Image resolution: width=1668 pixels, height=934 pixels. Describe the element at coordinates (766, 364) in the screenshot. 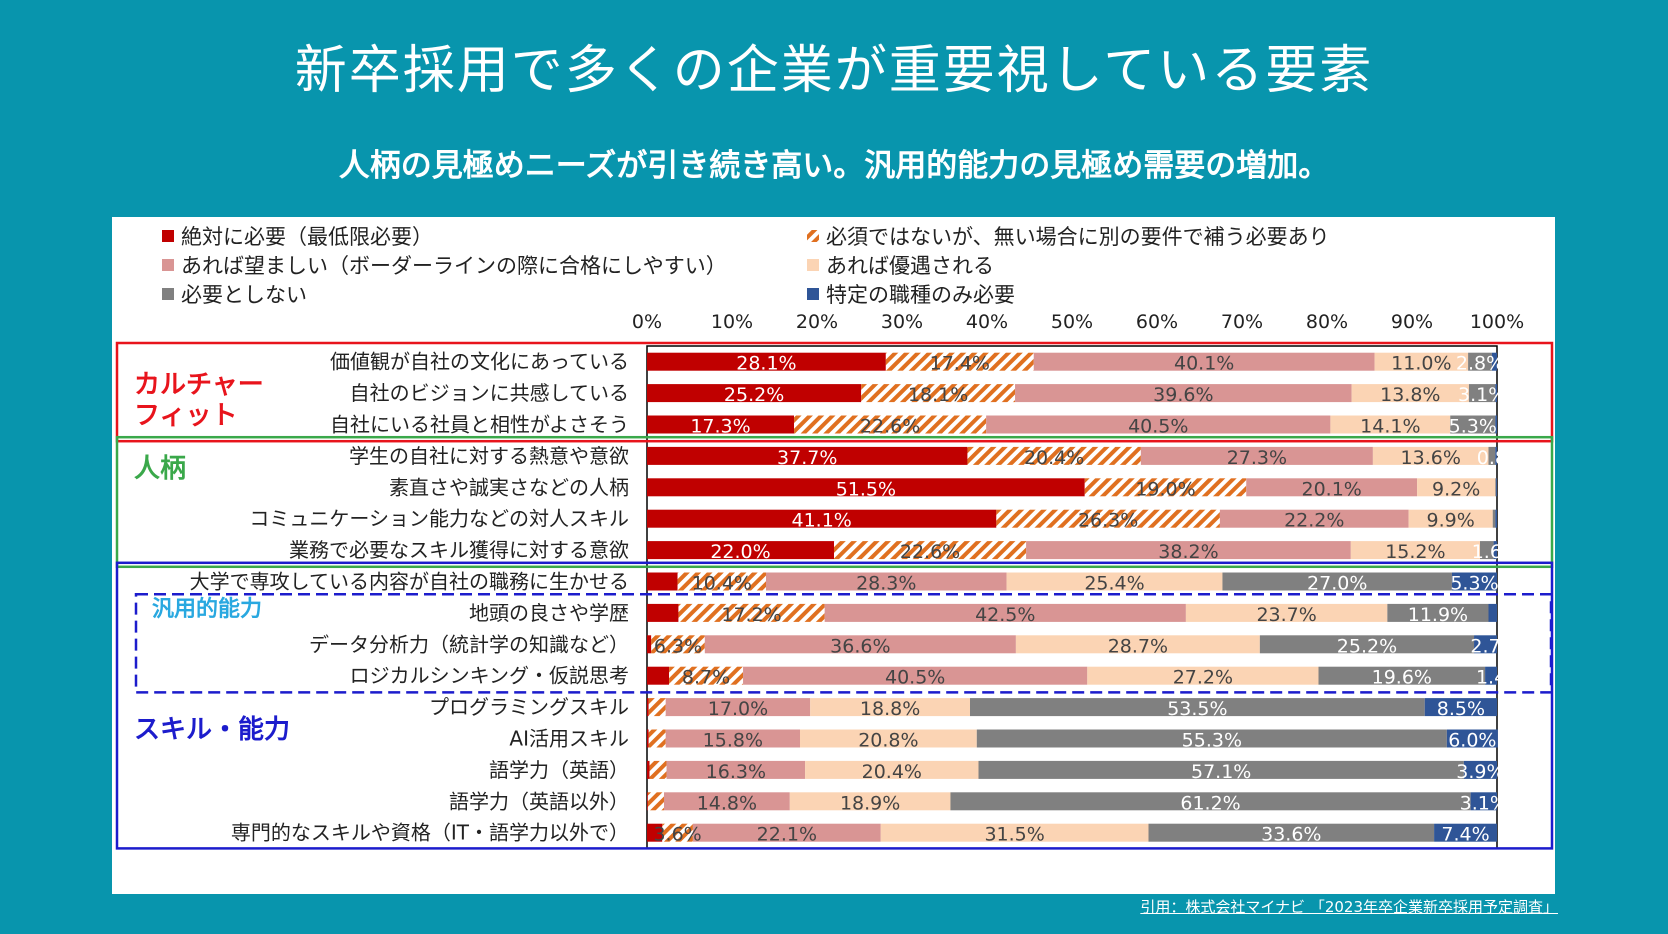

I see `data-label: 28.1%` at that location.